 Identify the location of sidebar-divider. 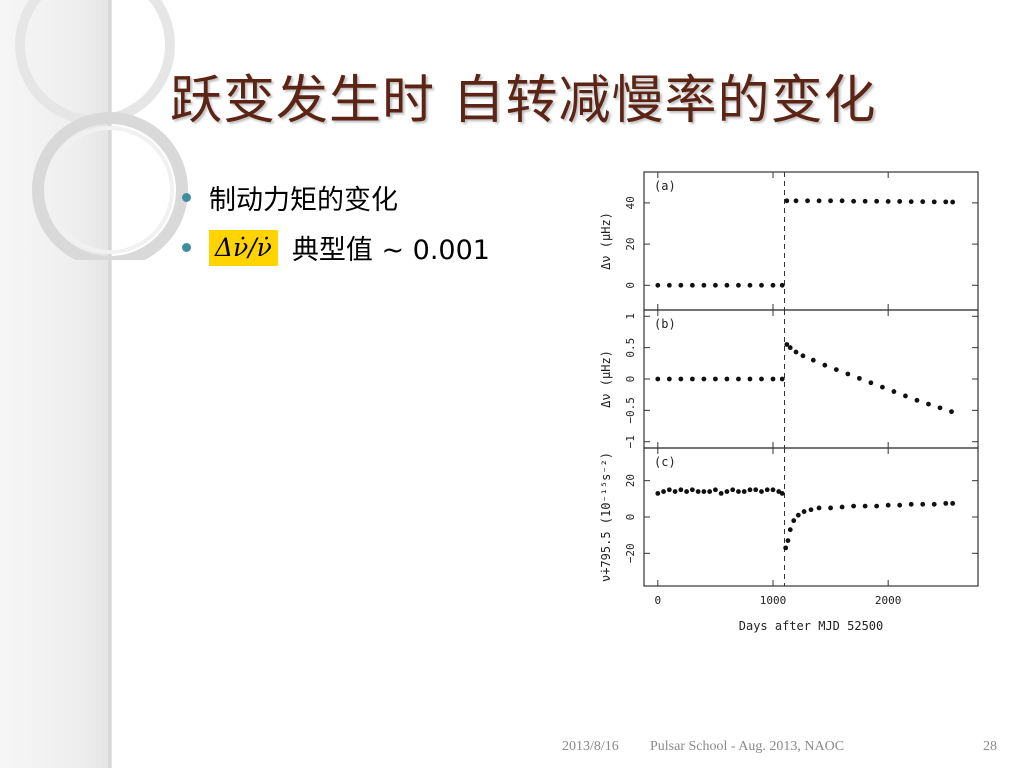
(109, 384).